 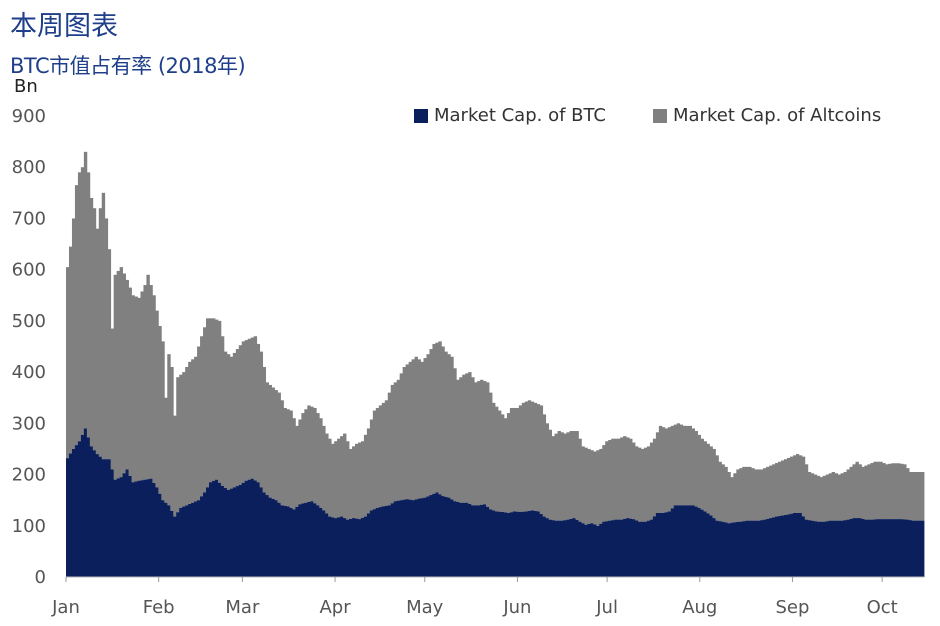 I want to click on y-tick-label: 500, so click(x=29, y=321).